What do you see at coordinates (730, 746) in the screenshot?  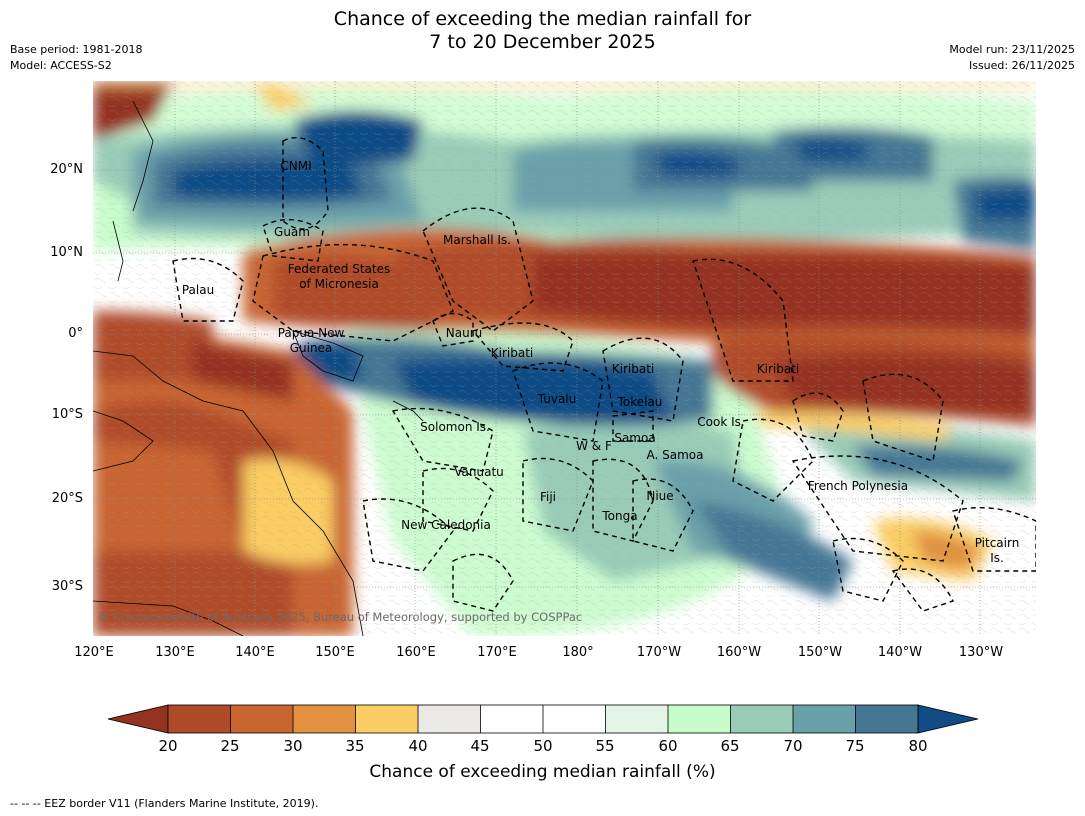 I see `colorbar-tick-65: 65` at bounding box center [730, 746].